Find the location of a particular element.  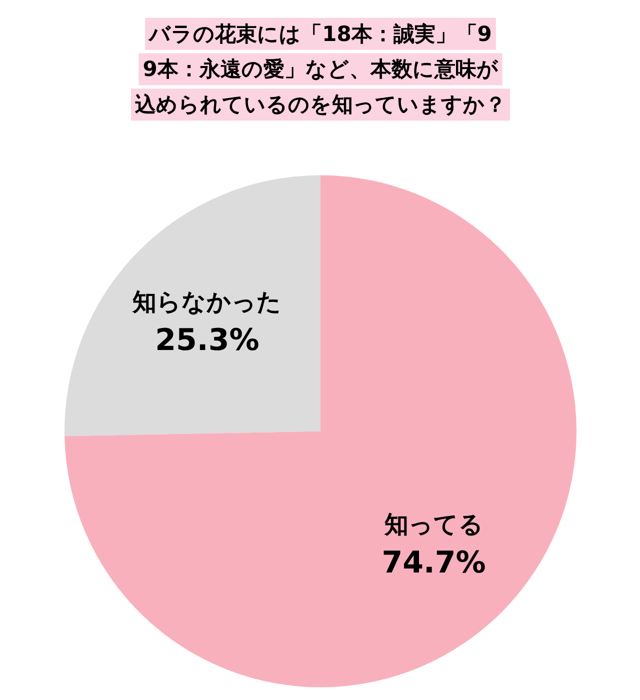

slice-label: 知らなかった is located at coordinates (207, 302).